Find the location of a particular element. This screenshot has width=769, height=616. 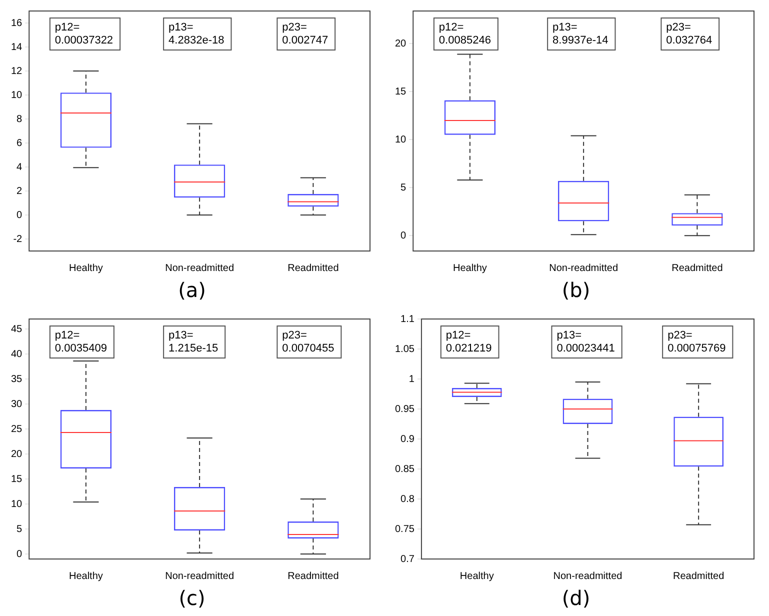

text: (d) is located at coordinates (576, 598).